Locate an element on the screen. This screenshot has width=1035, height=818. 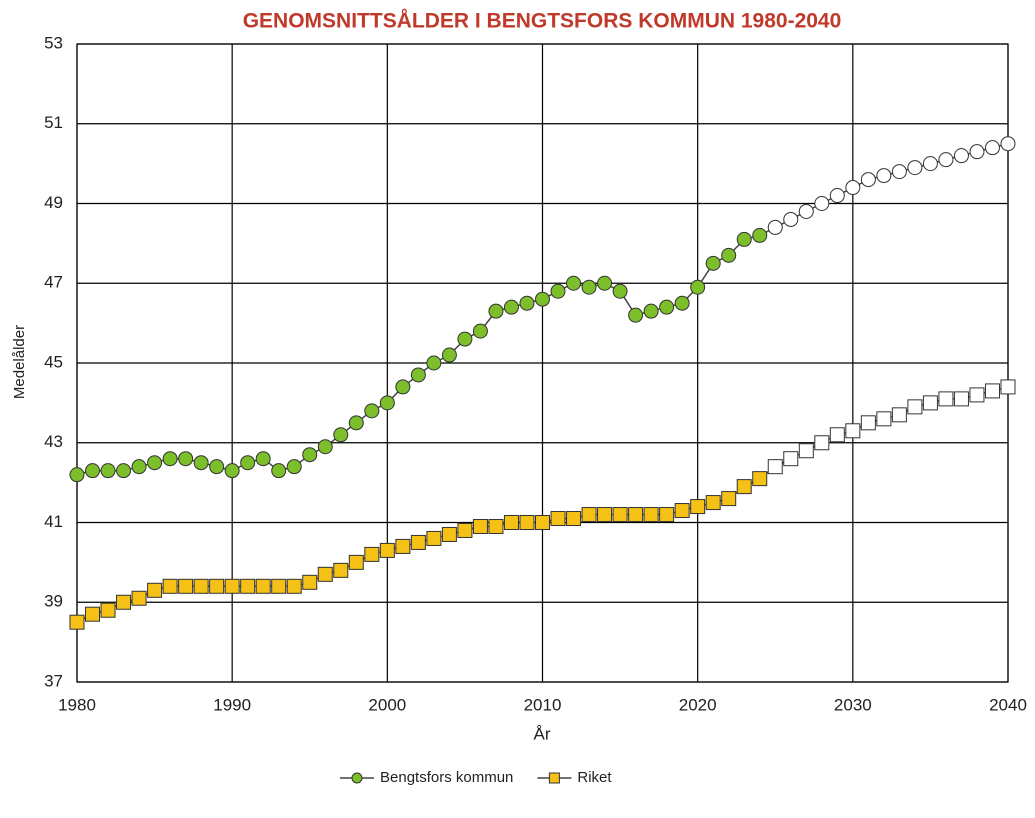
x-axis-label: År is located at coordinates (542, 733).